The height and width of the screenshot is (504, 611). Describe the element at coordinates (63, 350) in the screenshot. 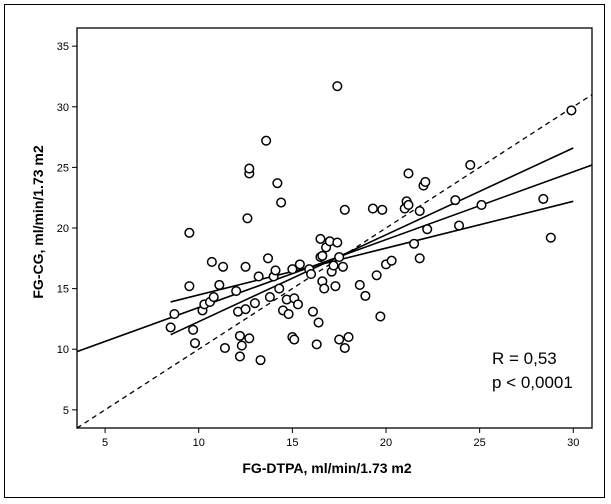

I see `y-tick-label: 10` at that location.